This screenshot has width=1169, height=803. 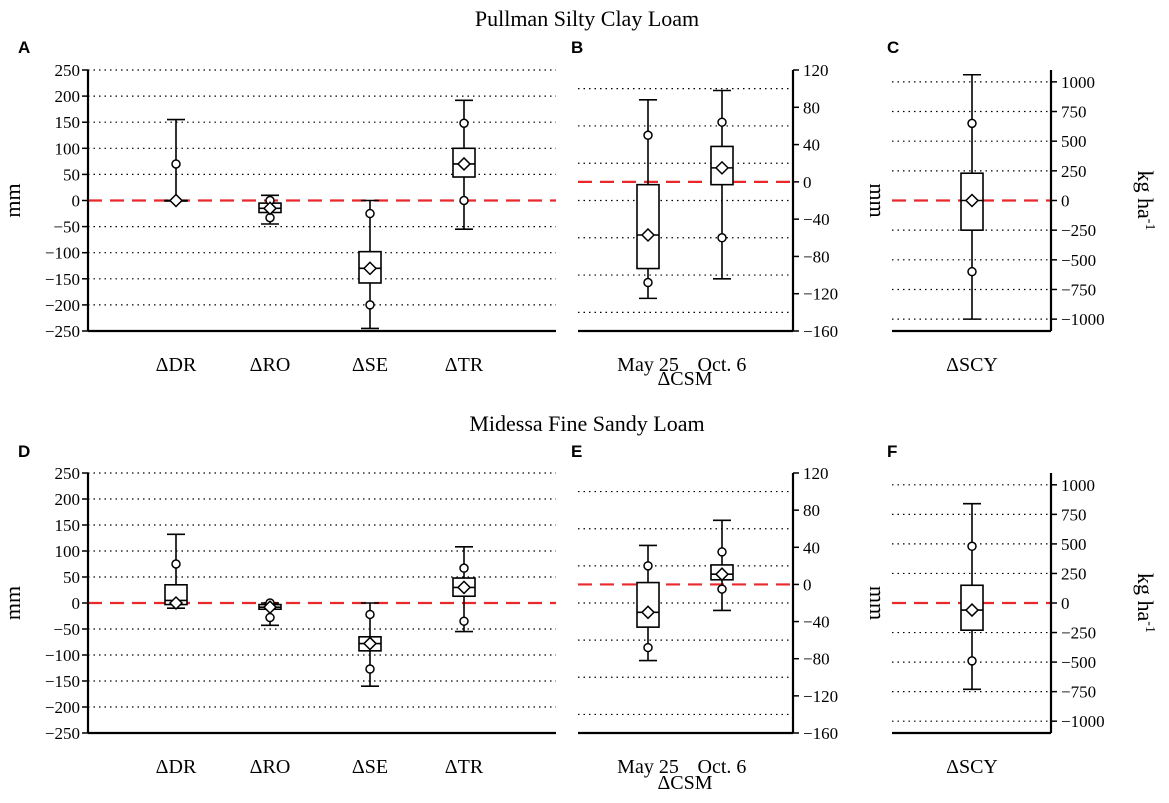 I want to click on panel-label: F, so click(x=892, y=451).